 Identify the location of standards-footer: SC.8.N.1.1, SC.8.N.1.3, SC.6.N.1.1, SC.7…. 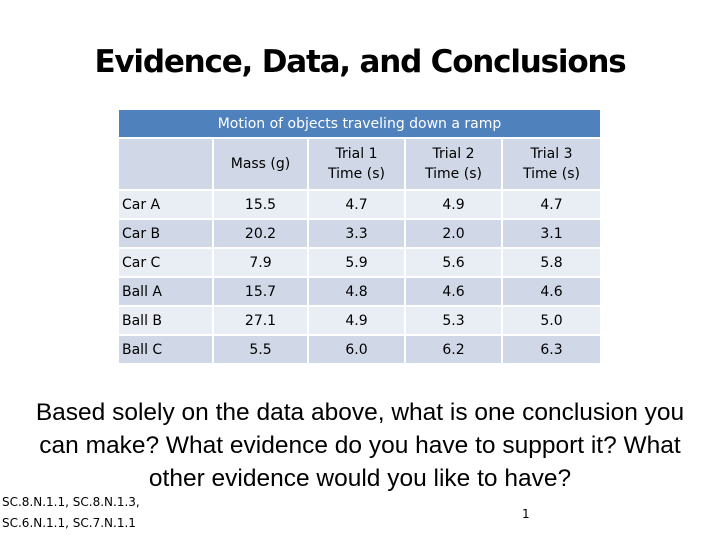
(102, 513).